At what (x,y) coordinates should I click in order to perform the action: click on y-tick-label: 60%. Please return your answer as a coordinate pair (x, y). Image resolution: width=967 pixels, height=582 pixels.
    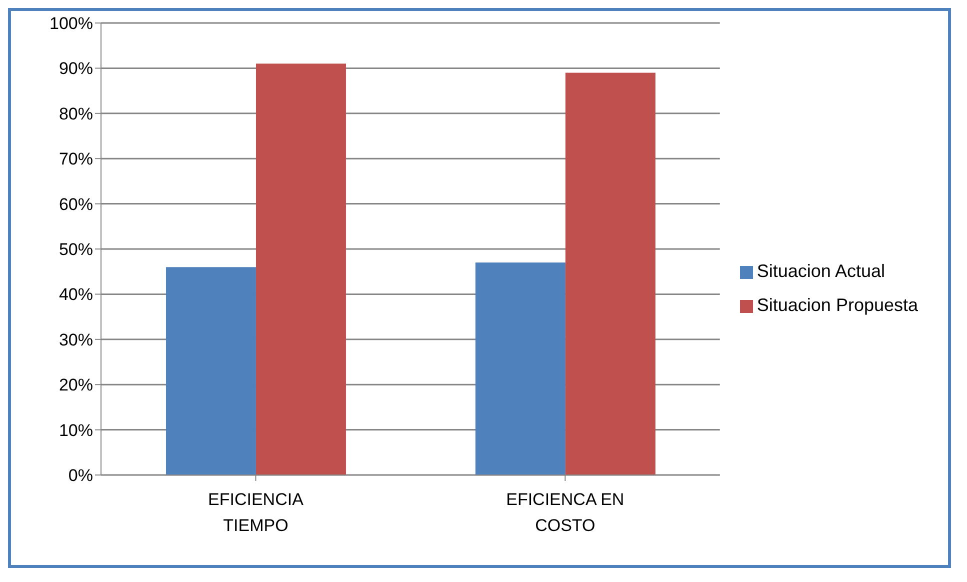
    Looking at the image, I should click on (75, 204).